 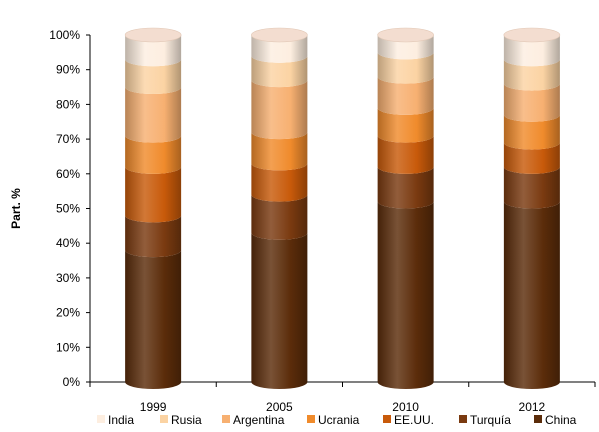 What do you see at coordinates (531, 295) in the screenshot?
I see `bar-segment-China-2012` at bounding box center [531, 295].